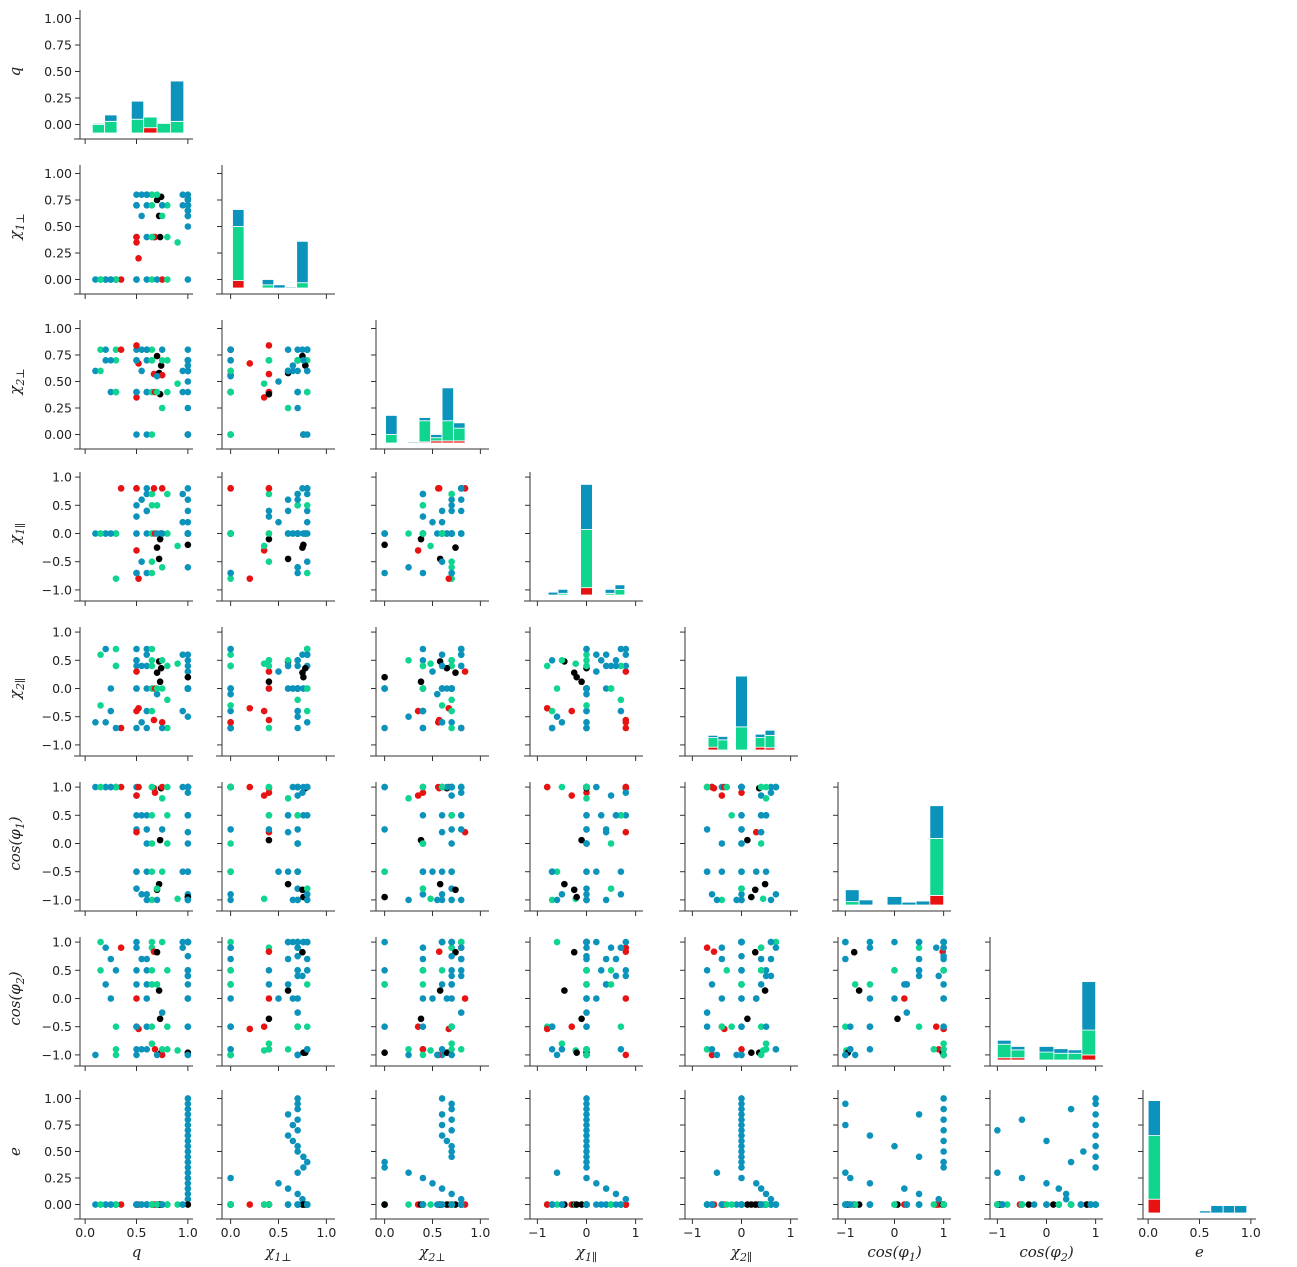 This screenshot has width=1297, height=1267. Describe the element at coordinates (429, 387) in the screenshot. I see `panel-chi2p-vs-chi2p` at that location.